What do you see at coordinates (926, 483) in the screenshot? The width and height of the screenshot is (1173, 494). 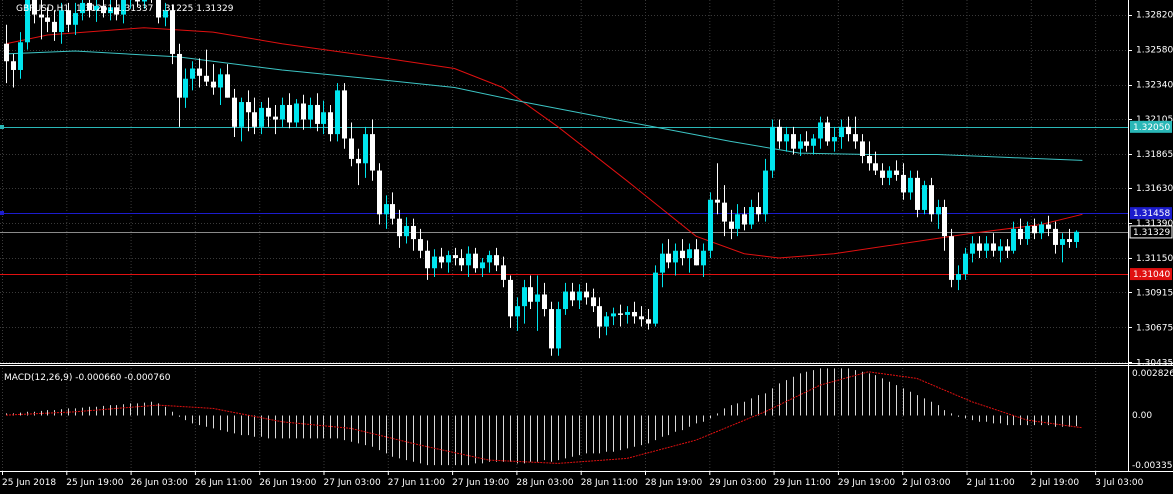 I see `time-axis-label: 2 Jul 03:00` at bounding box center [926, 483].